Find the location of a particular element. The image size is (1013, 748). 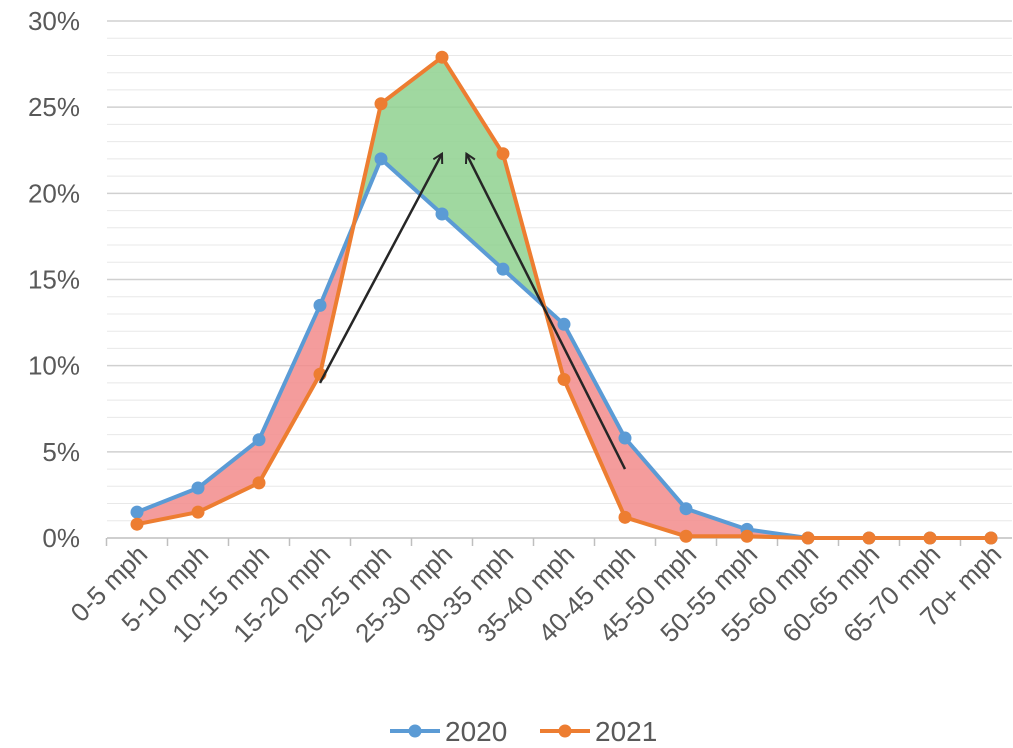

y-tick-label: 30% is located at coordinates (54, 21).